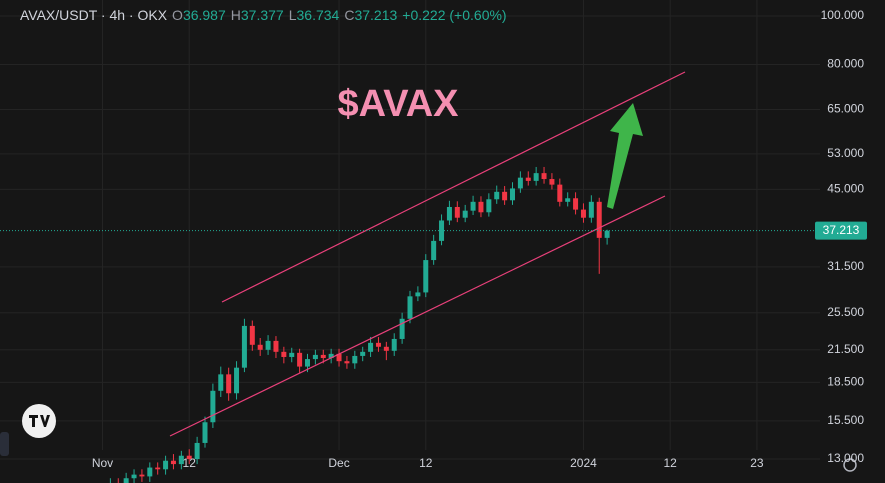  What do you see at coordinates (398, 104) in the screenshot?
I see `annotation: $AVAX` at bounding box center [398, 104].